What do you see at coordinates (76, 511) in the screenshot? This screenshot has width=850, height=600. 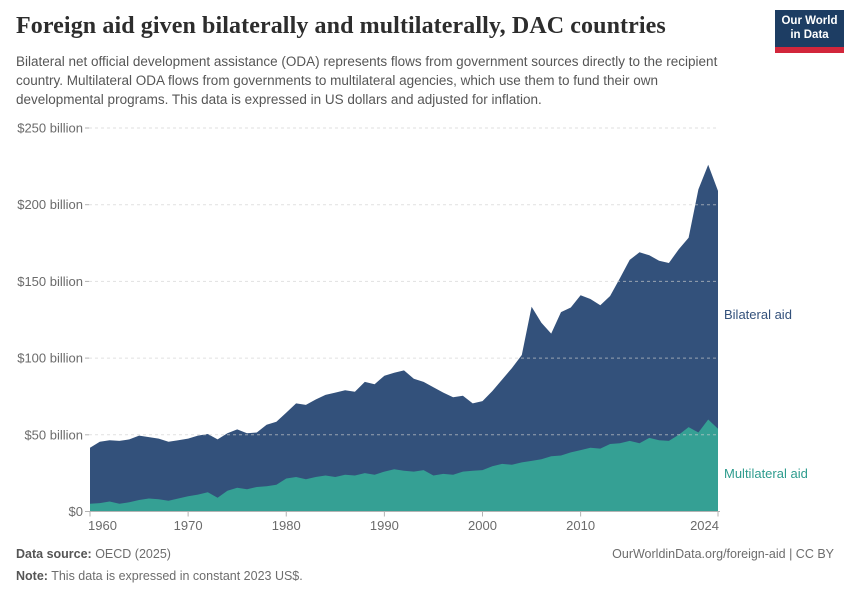 I see `y-tick-label: $0` at bounding box center [76, 511].